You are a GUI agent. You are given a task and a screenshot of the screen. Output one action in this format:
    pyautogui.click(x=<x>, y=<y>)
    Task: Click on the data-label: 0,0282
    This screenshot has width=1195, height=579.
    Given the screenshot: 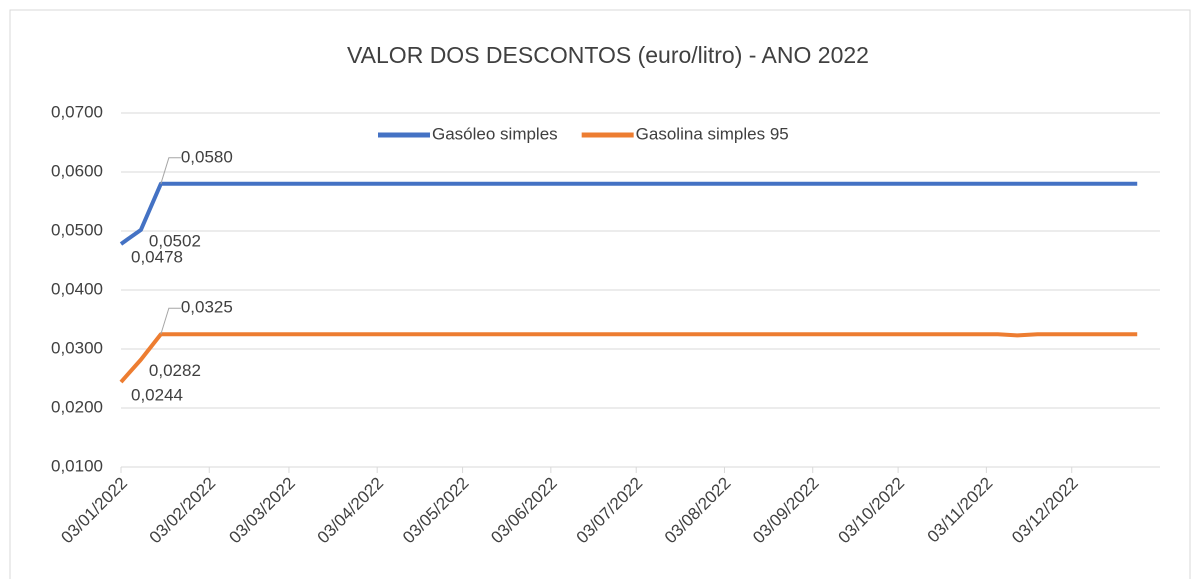 What is the action you would take?
    pyautogui.click(x=175, y=370)
    